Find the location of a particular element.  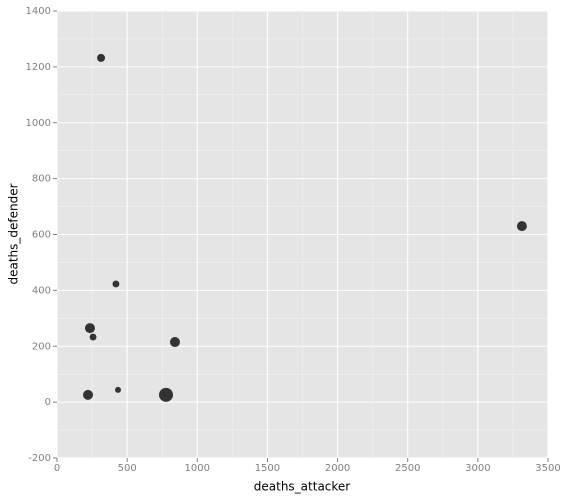

y-tick-label: 1400 is located at coordinates (38, 11).